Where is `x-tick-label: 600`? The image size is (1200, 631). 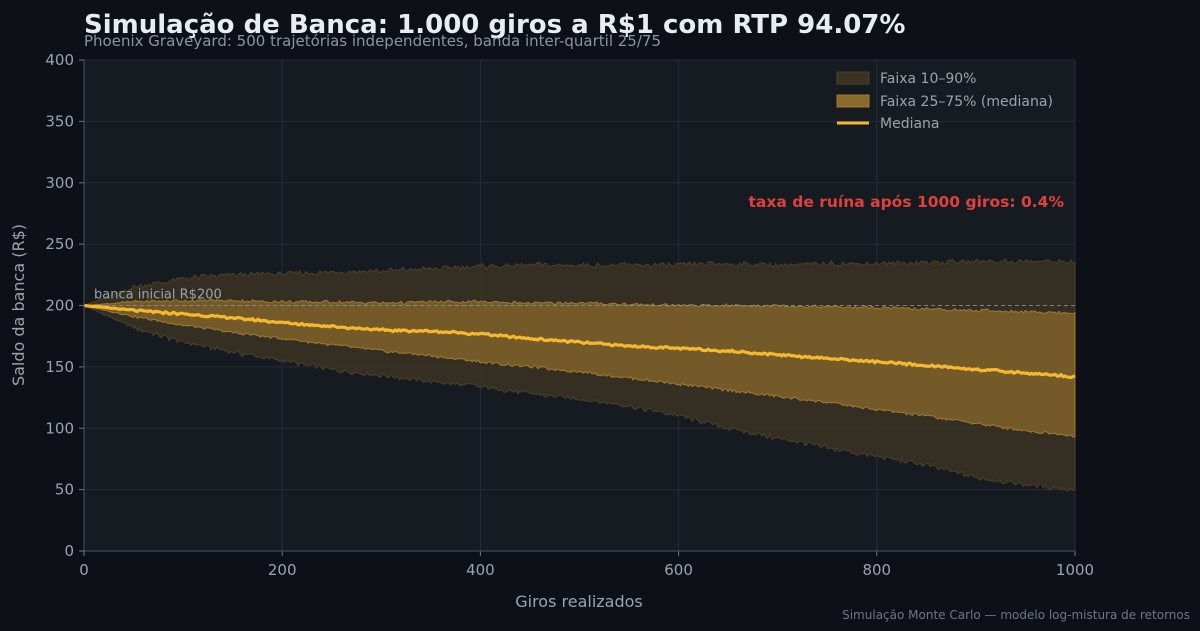
x-tick-label: 600 is located at coordinates (678, 570).